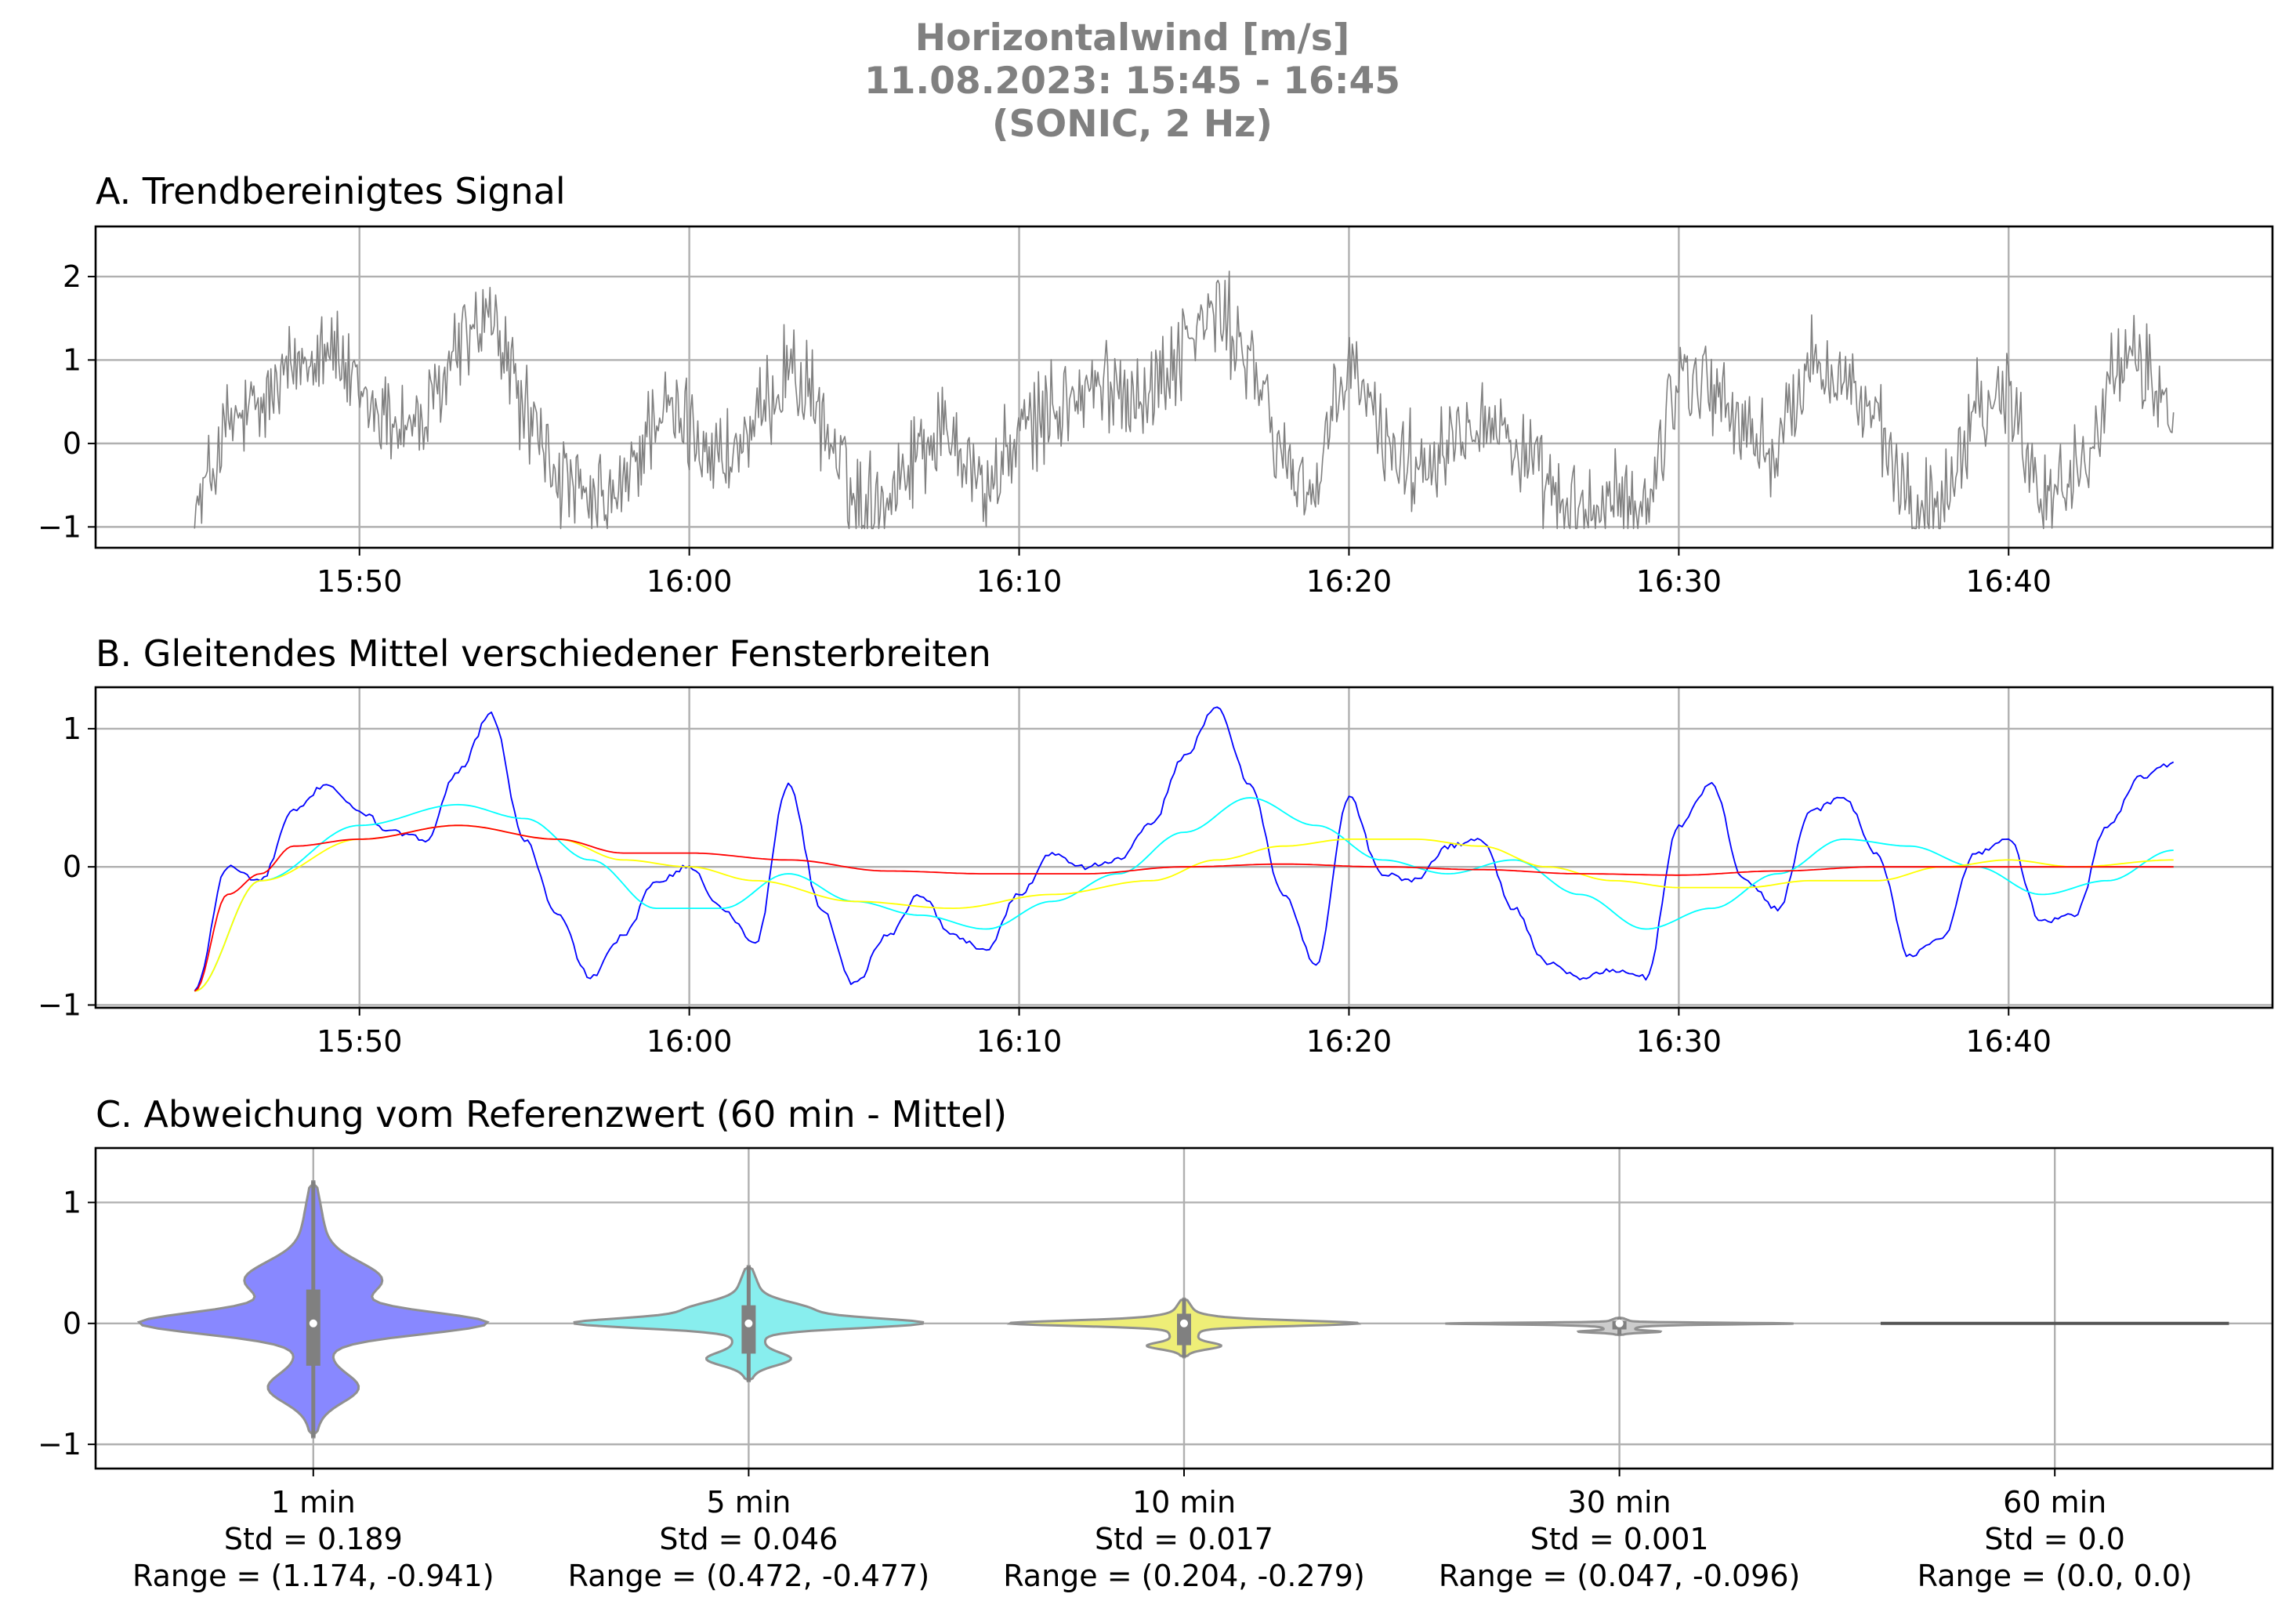 This screenshot has width=2296, height=1619. Describe the element at coordinates (1620, 1576) in the screenshot. I see `violin-label-line-2: Range = (0.047, -0.096)` at that location.